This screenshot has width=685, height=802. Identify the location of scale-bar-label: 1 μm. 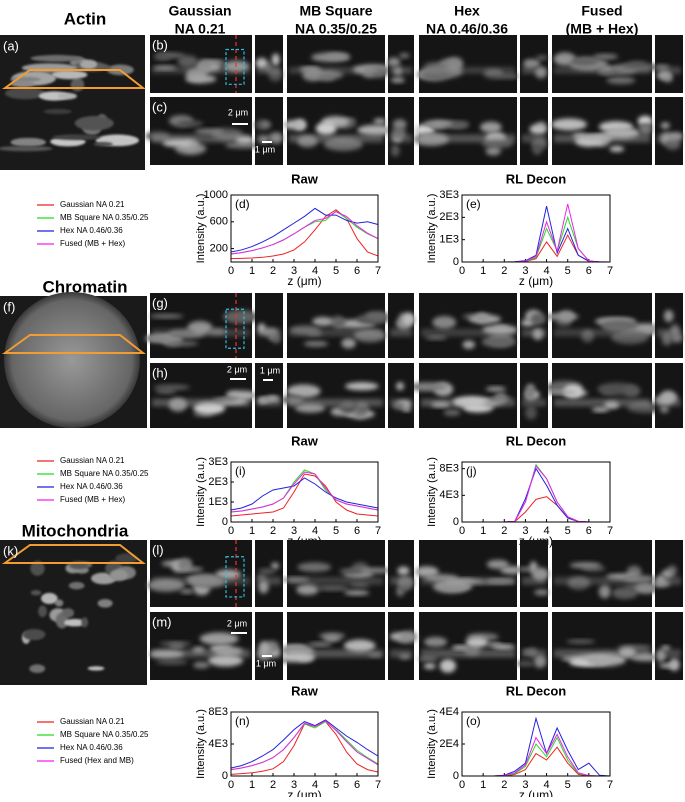
(270, 370).